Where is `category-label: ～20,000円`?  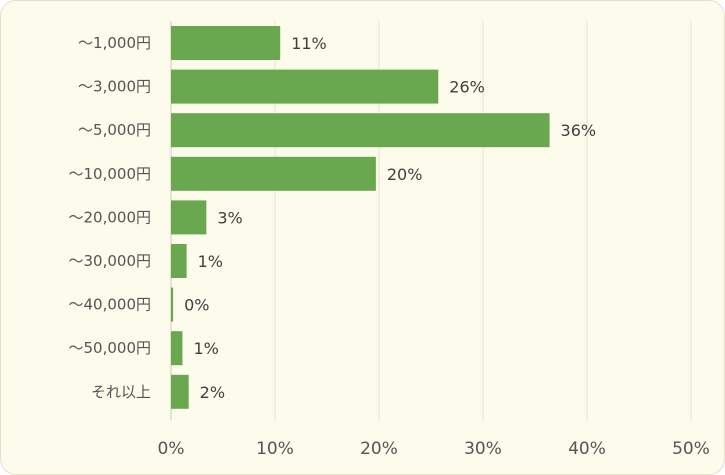
category-label: ～20,000円 is located at coordinates (110, 217).